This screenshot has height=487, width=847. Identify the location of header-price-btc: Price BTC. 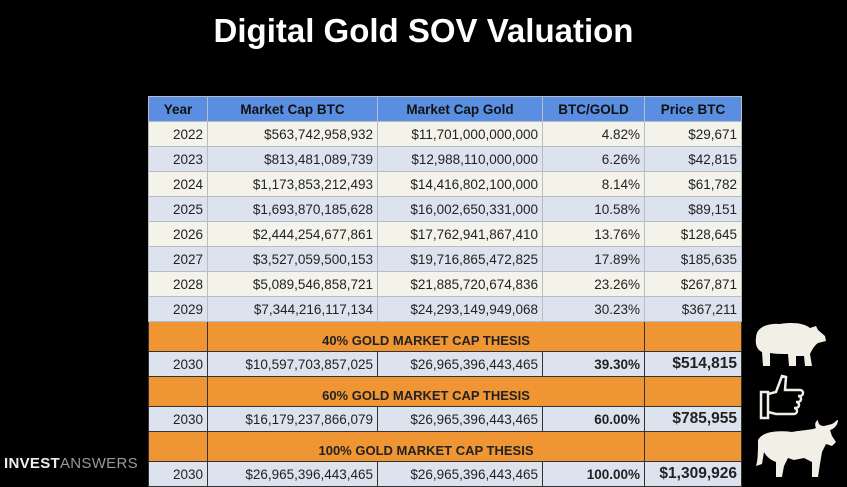
(693, 109).